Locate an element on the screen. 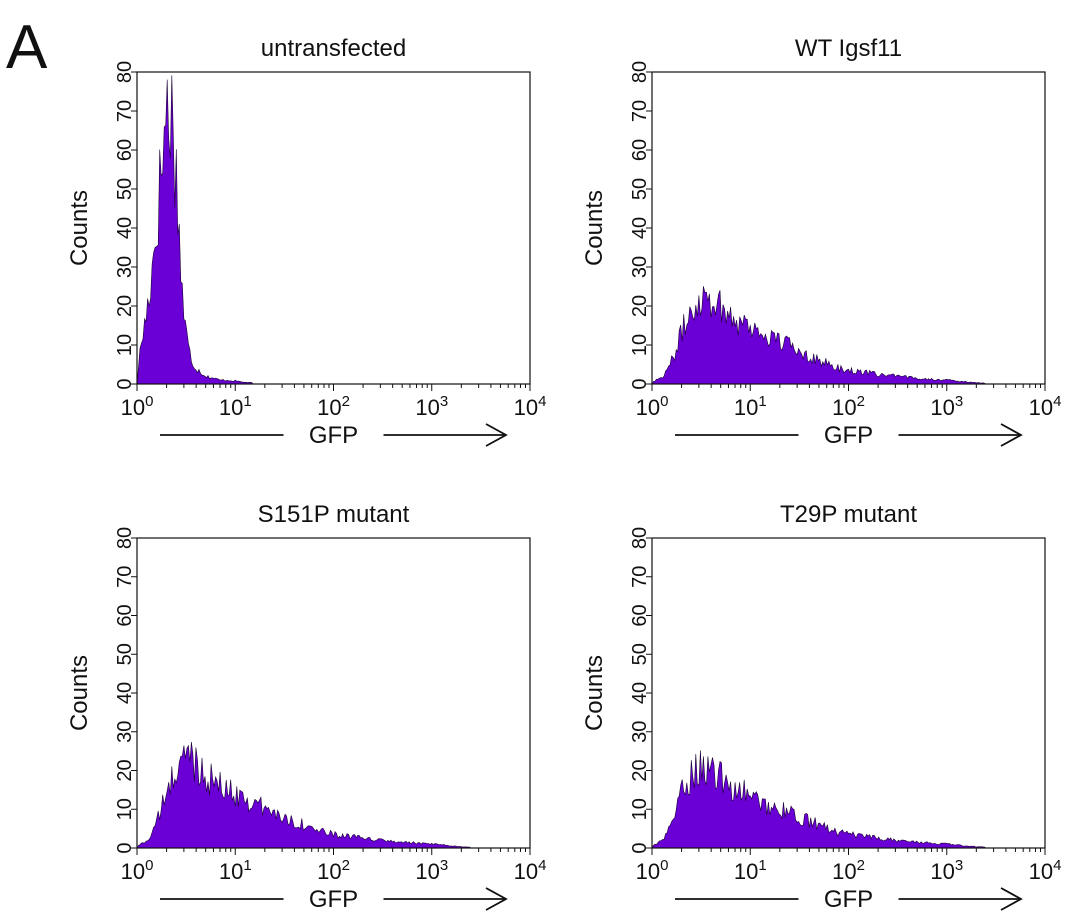  panel-title: WT Igsf11 is located at coordinates (848, 48).